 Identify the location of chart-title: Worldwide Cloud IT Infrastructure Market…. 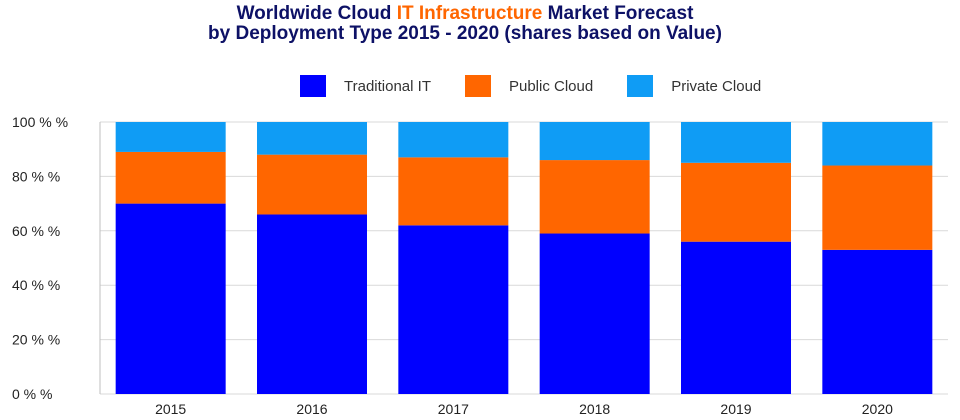
(465, 24).